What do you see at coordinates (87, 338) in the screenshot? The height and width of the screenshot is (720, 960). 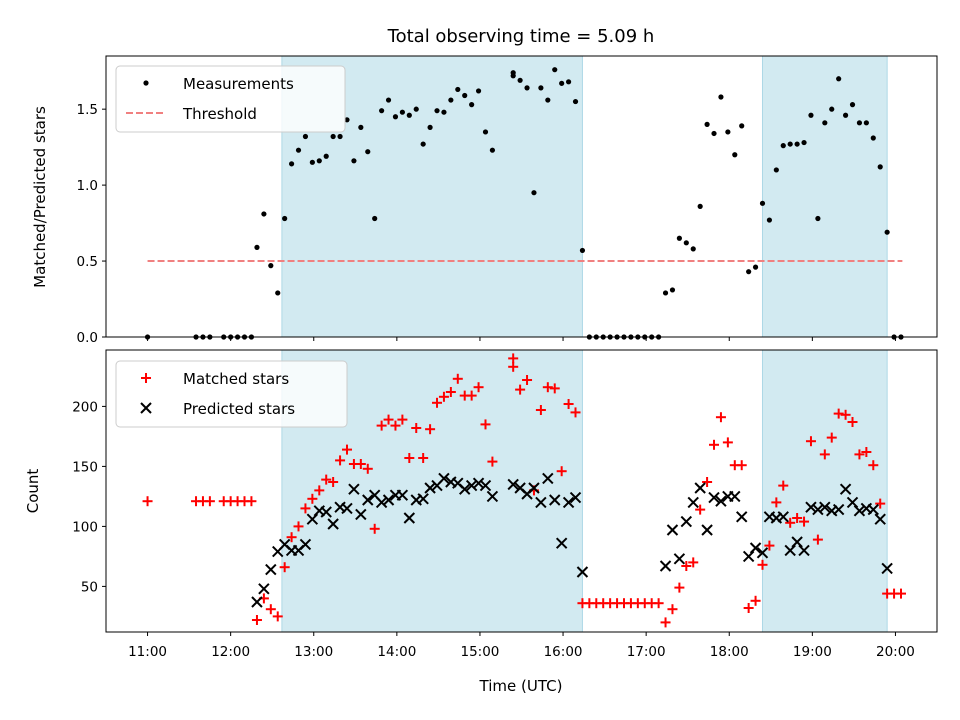 I see `y-tick-label-0: 0.0` at bounding box center [87, 338].